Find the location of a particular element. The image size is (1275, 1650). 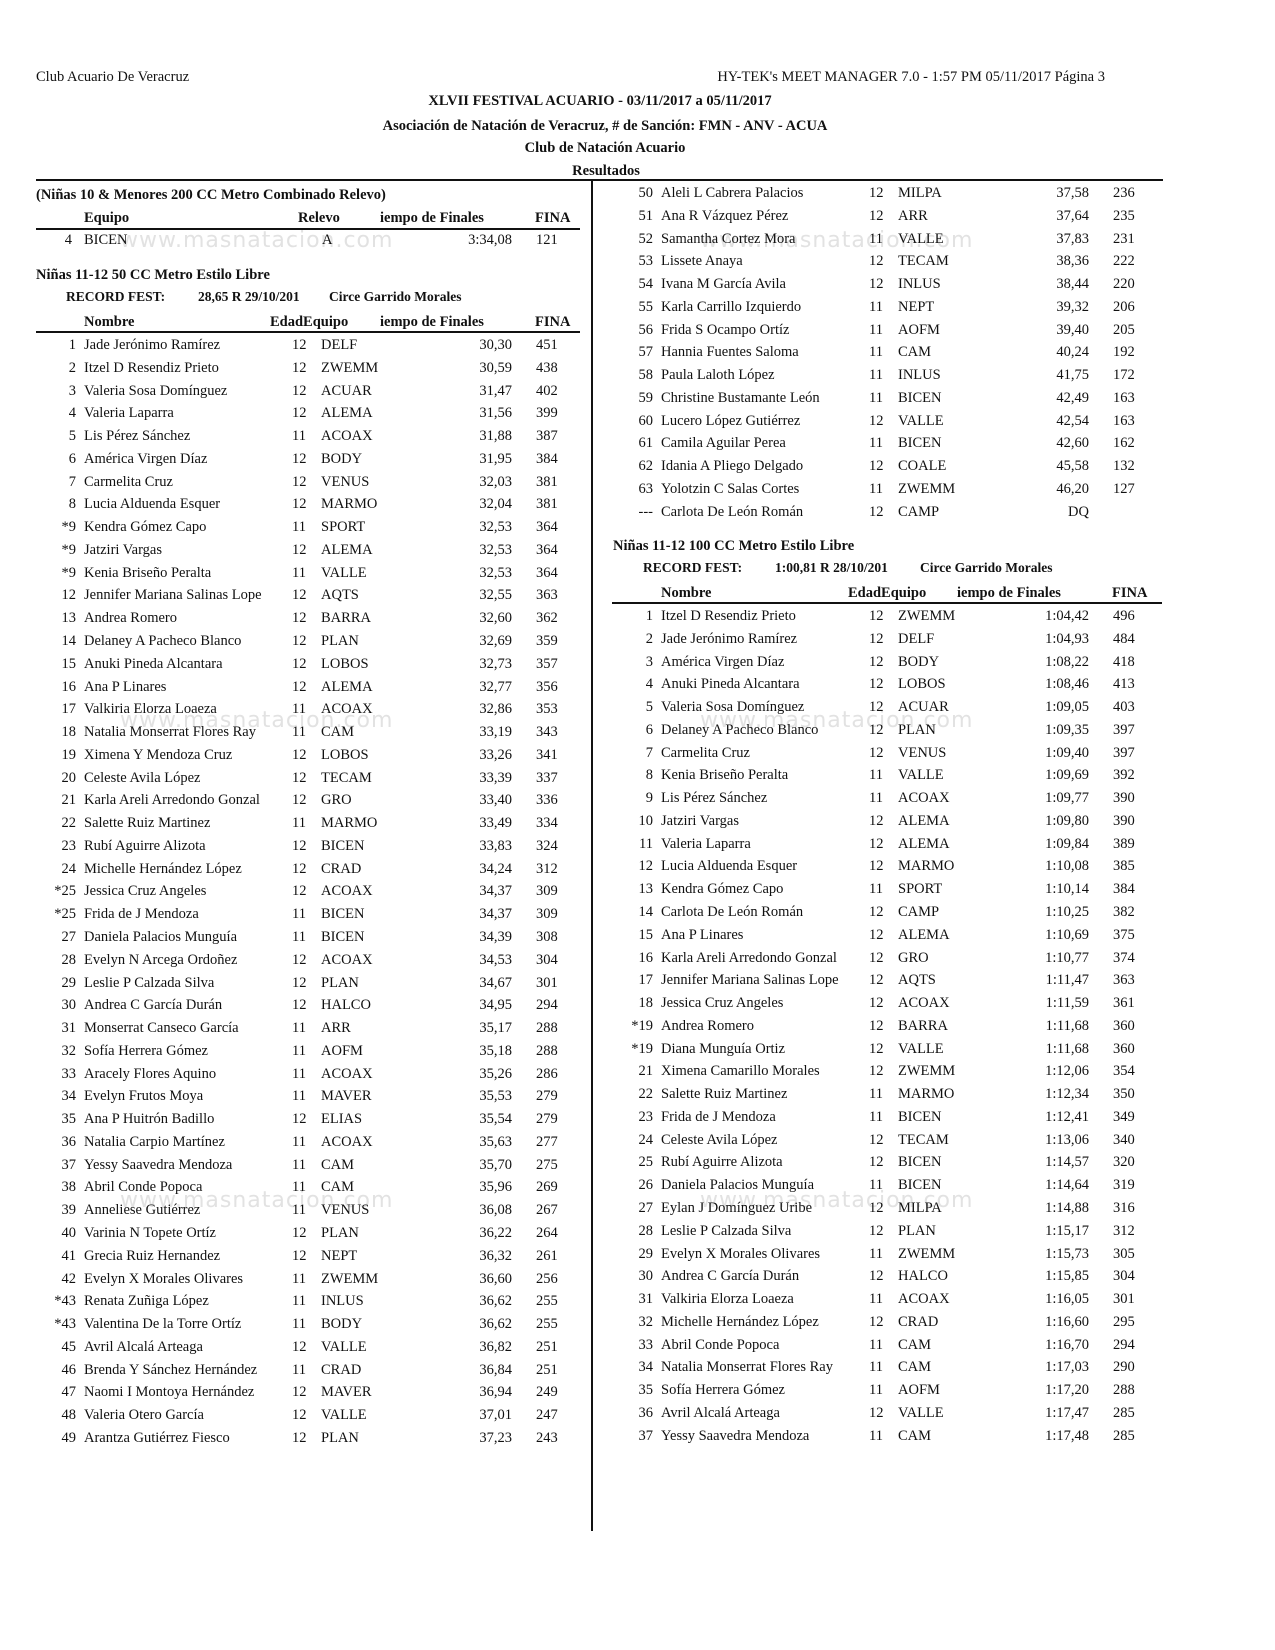

table-row: 1 Jade Jerónimo Ramírez 12 DELF 30,30 451 is located at coordinates (356, 345).